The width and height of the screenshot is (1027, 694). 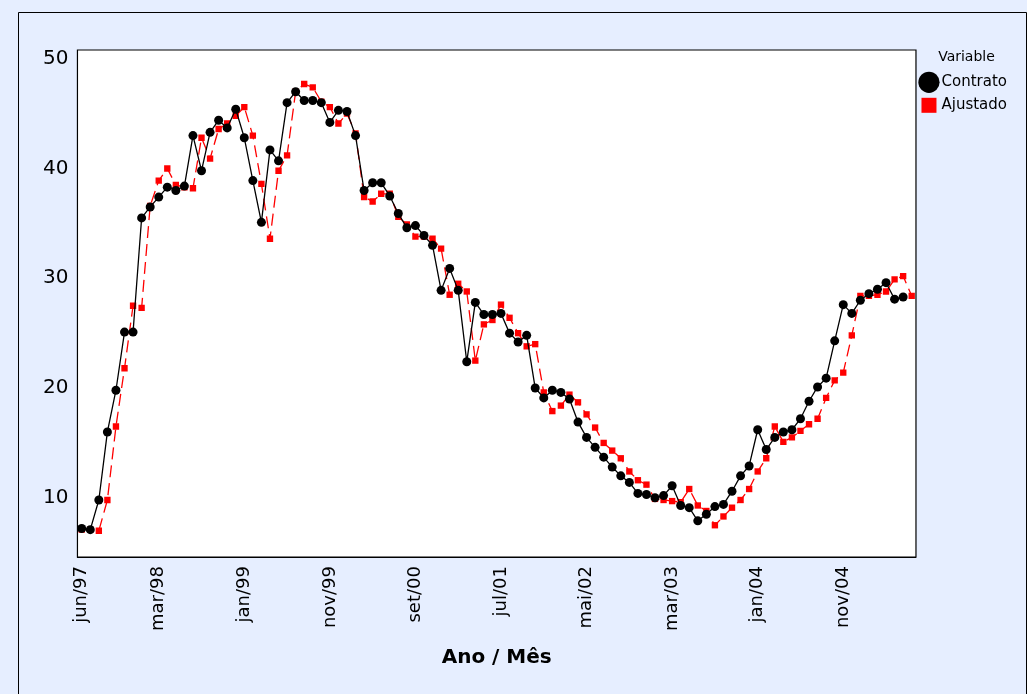 What do you see at coordinates (56, 166) in the screenshot?
I see `y-tick-label: 40` at bounding box center [56, 166].